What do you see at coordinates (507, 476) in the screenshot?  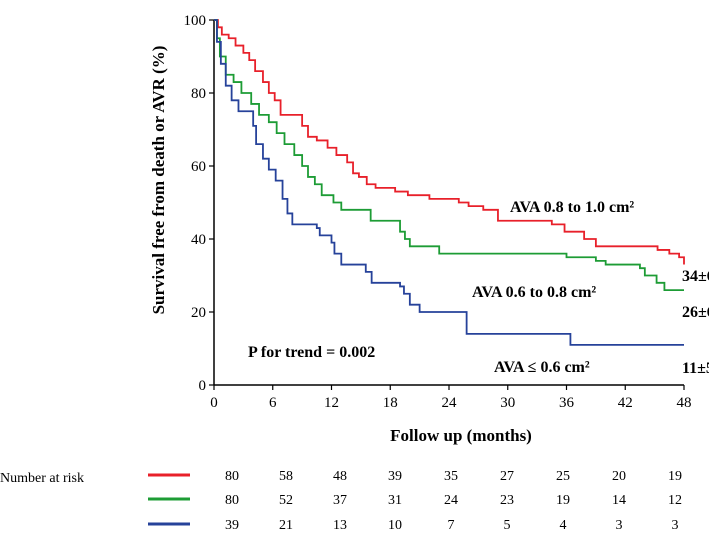 I see `risk-count: 27` at bounding box center [507, 476].